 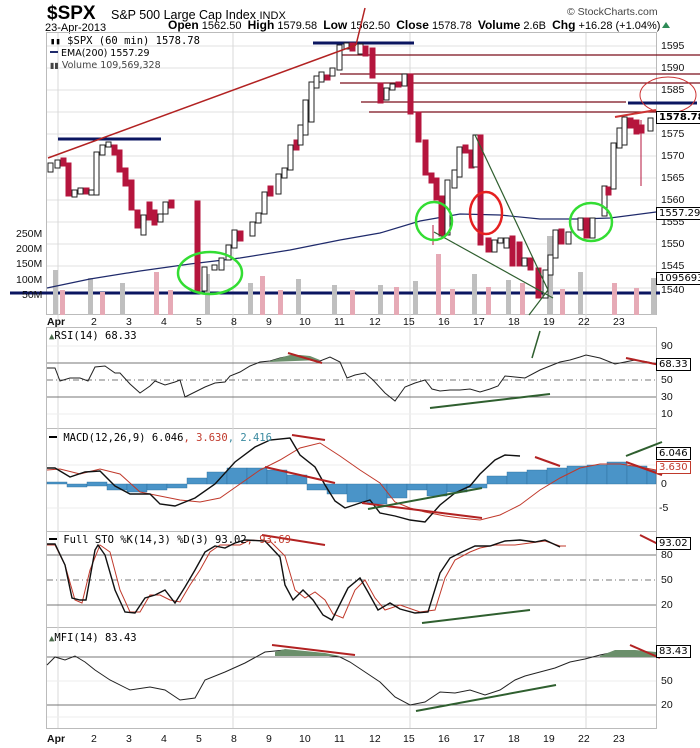 What do you see at coordinates (268, 540) in the screenshot?
I see `sto-legend-d: , 93.69` at bounding box center [268, 540].